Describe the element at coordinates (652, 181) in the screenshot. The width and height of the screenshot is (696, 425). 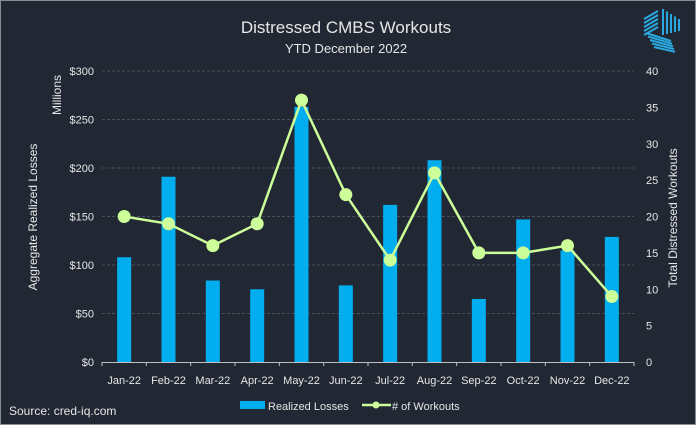
I see `y2-tick-label: 25` at that location.